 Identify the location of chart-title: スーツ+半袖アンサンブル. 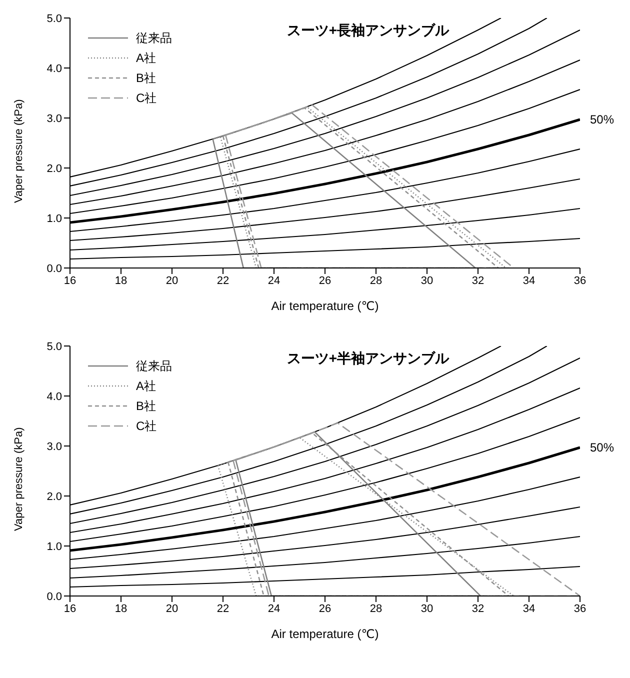
(368, 358).